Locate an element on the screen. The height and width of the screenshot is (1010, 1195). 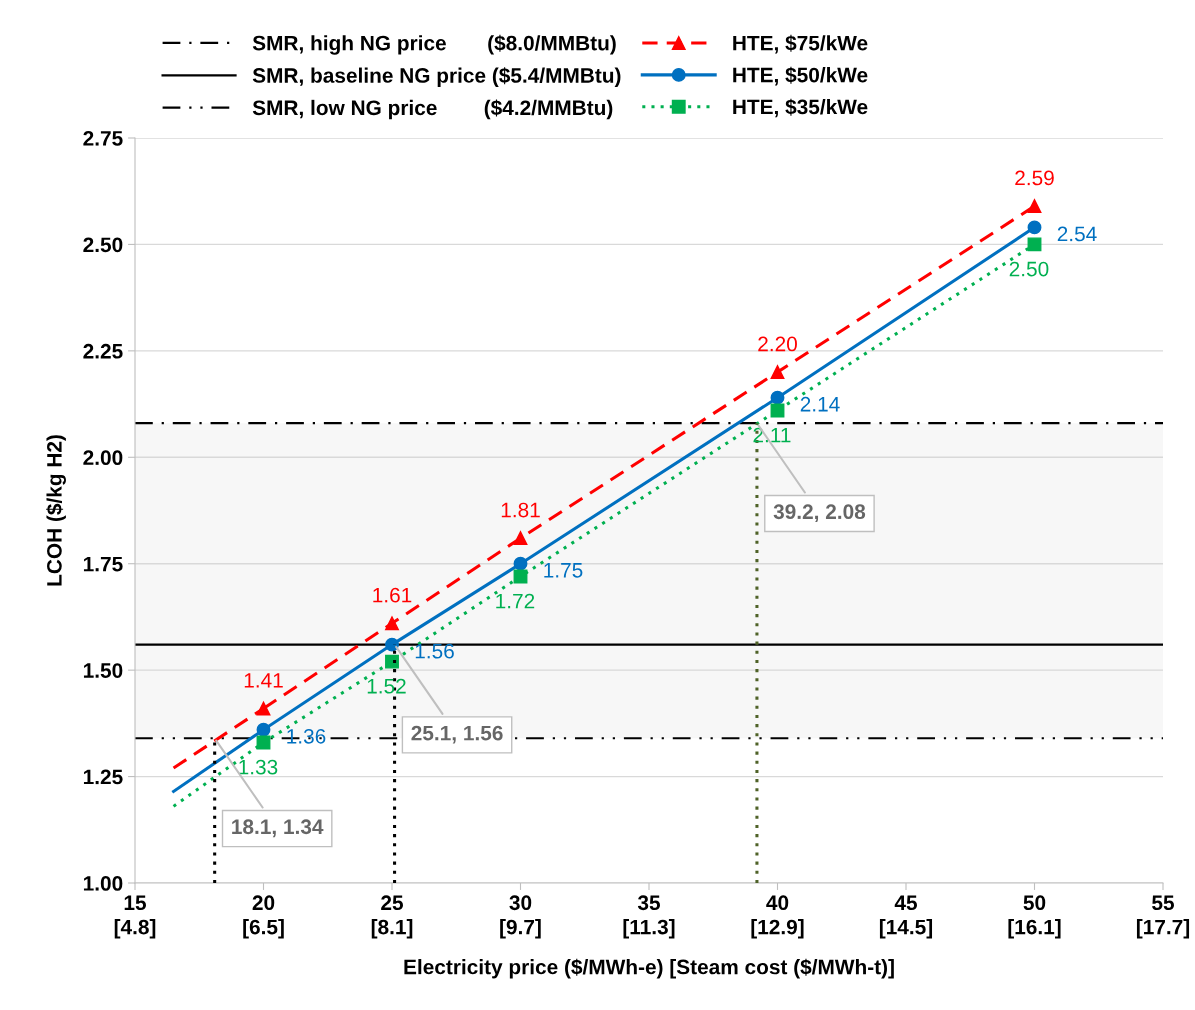
data-label: 1.72 is located at coordinates (515, 601).